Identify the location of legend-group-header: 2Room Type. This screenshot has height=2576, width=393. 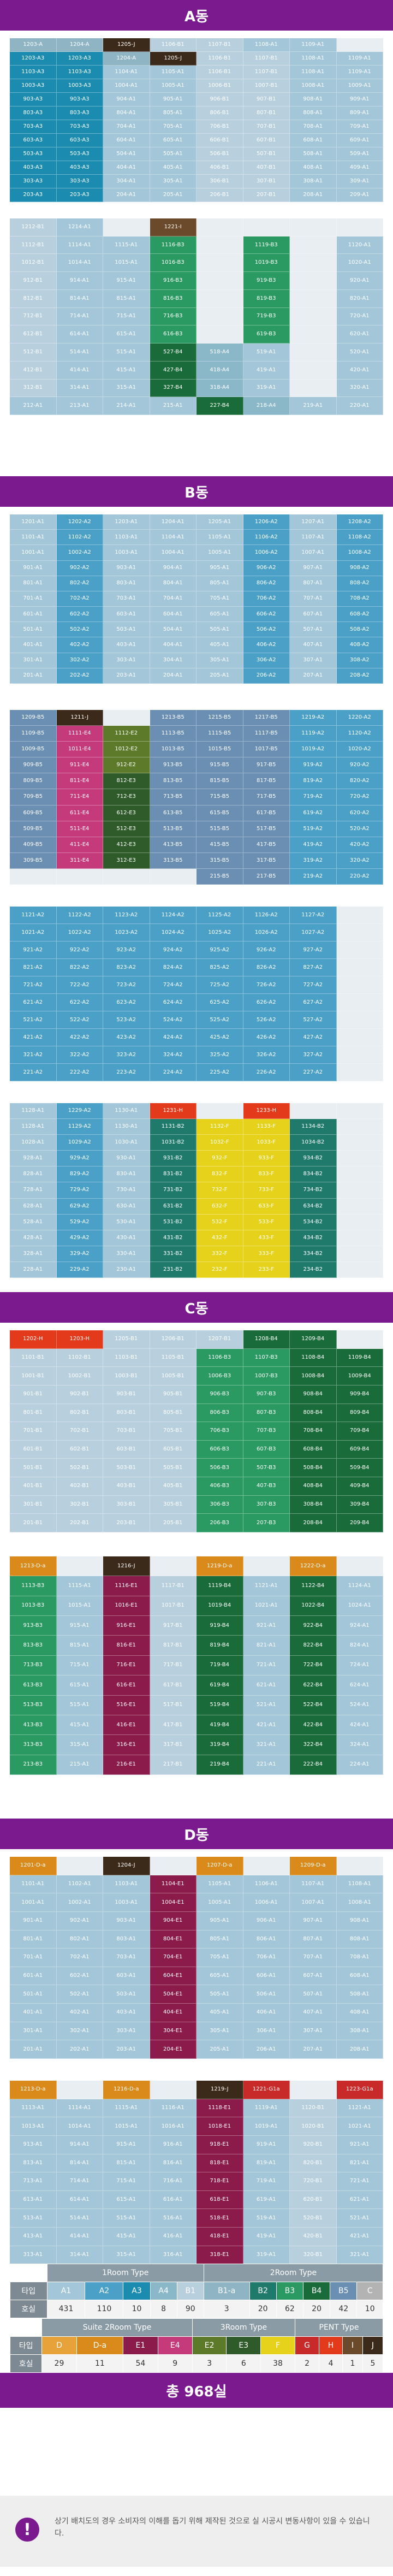
(293, 2273).